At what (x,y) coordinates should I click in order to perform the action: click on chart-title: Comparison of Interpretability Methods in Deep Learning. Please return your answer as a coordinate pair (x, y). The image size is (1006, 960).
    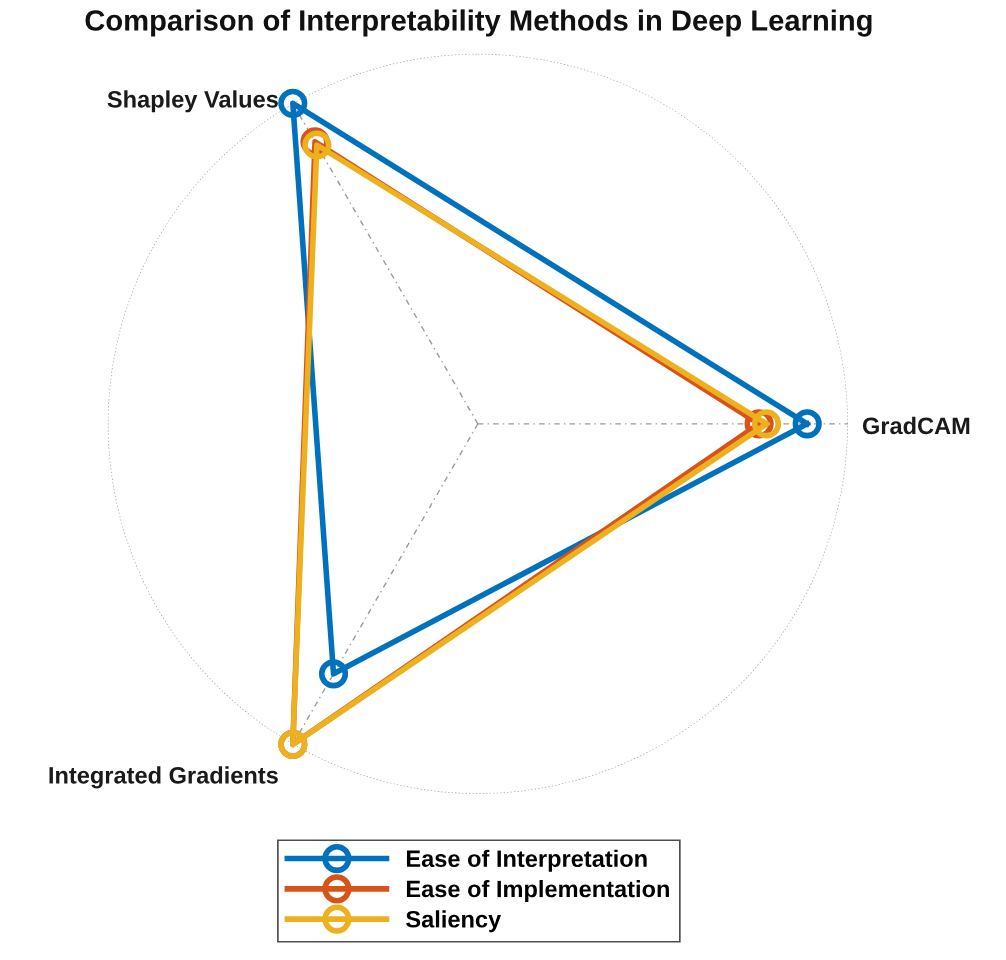
    Looking at the image, I should click on (478, 23).